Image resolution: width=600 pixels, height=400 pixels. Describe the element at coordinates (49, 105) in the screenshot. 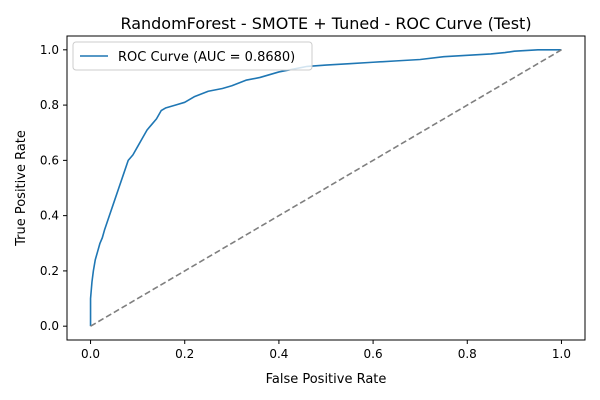

I see `y-tick-label: 0.8` at that location.